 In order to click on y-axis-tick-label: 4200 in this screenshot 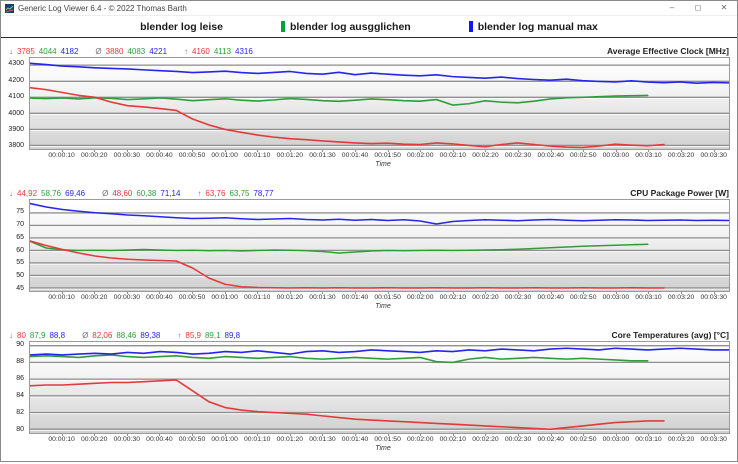, I will do `click(16, 80)`.